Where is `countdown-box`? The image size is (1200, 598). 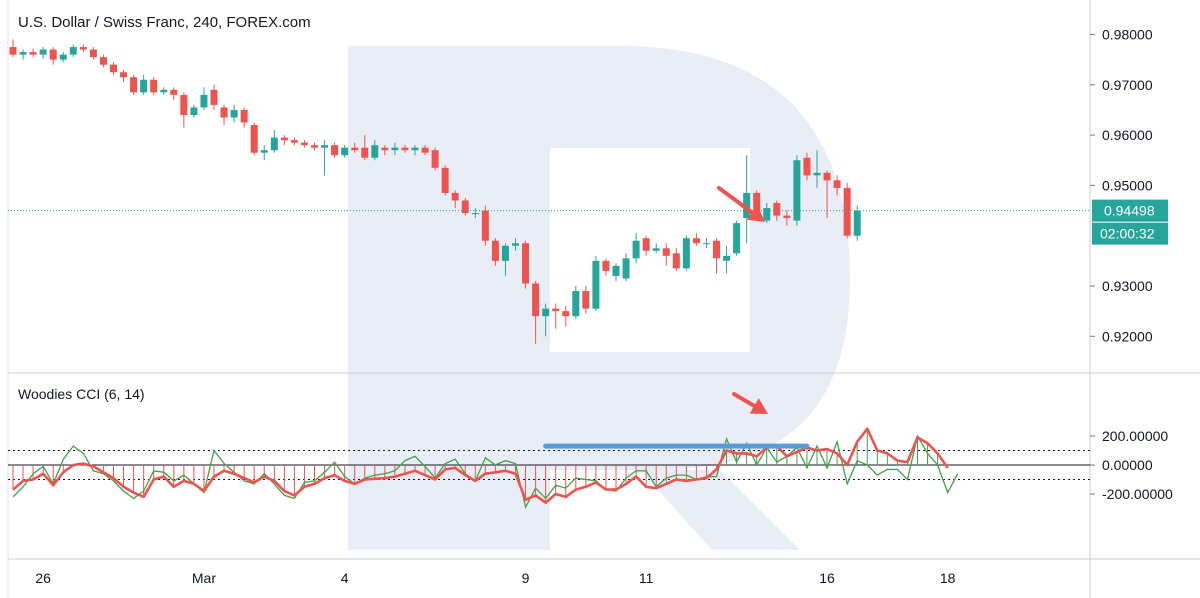 countdown-box is located at coordinates (1130, 233).